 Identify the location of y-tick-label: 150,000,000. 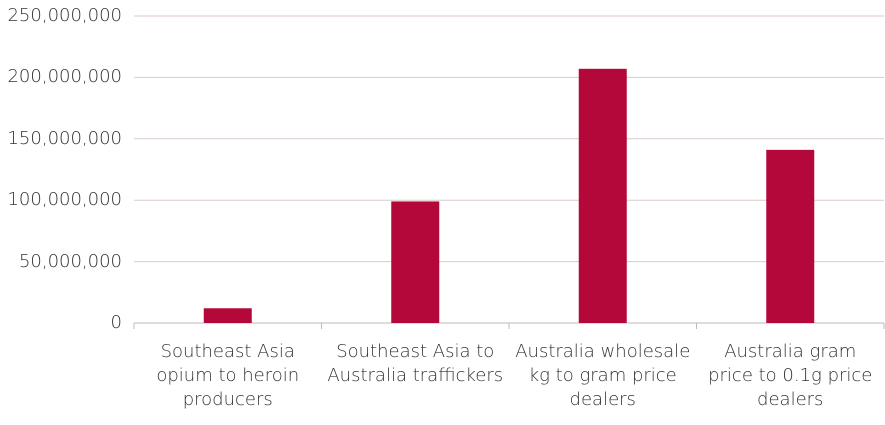
(64, 138).